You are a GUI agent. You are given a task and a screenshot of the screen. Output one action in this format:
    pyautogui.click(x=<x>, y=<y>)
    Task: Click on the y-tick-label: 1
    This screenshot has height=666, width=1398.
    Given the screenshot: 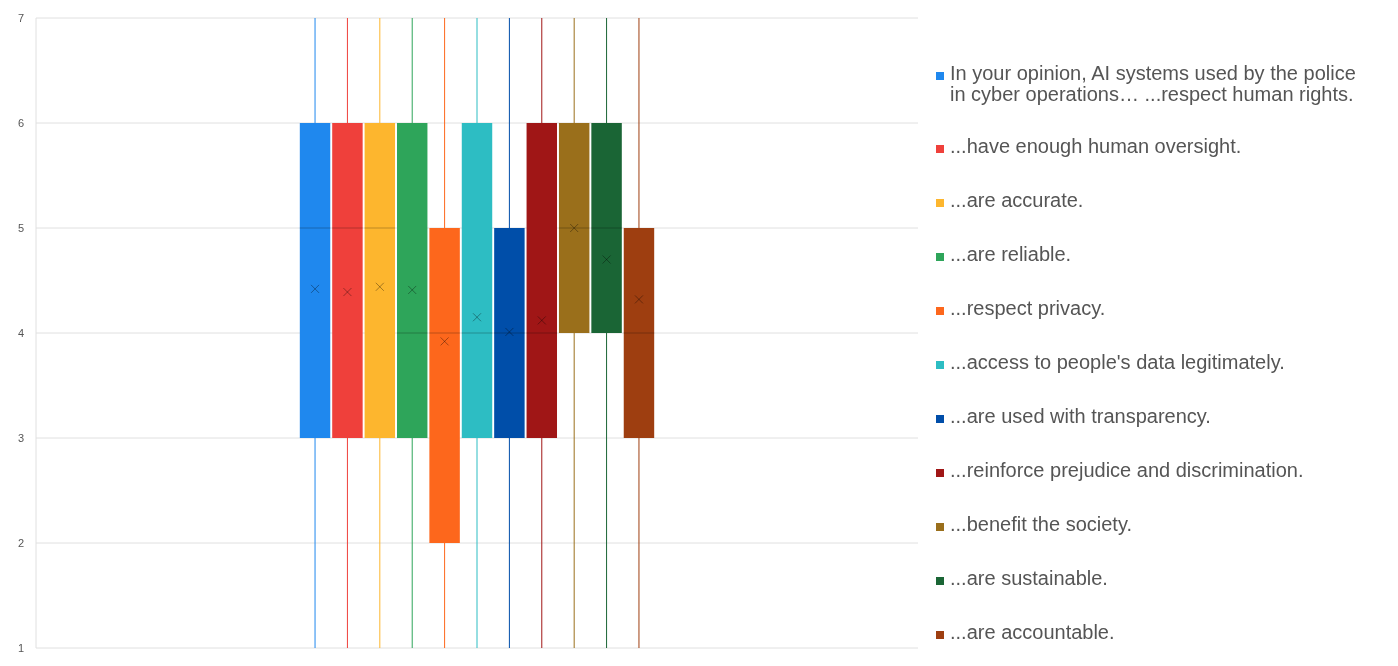 What is the action you would take?
    pyautogui.click(x=20, y=647)
    